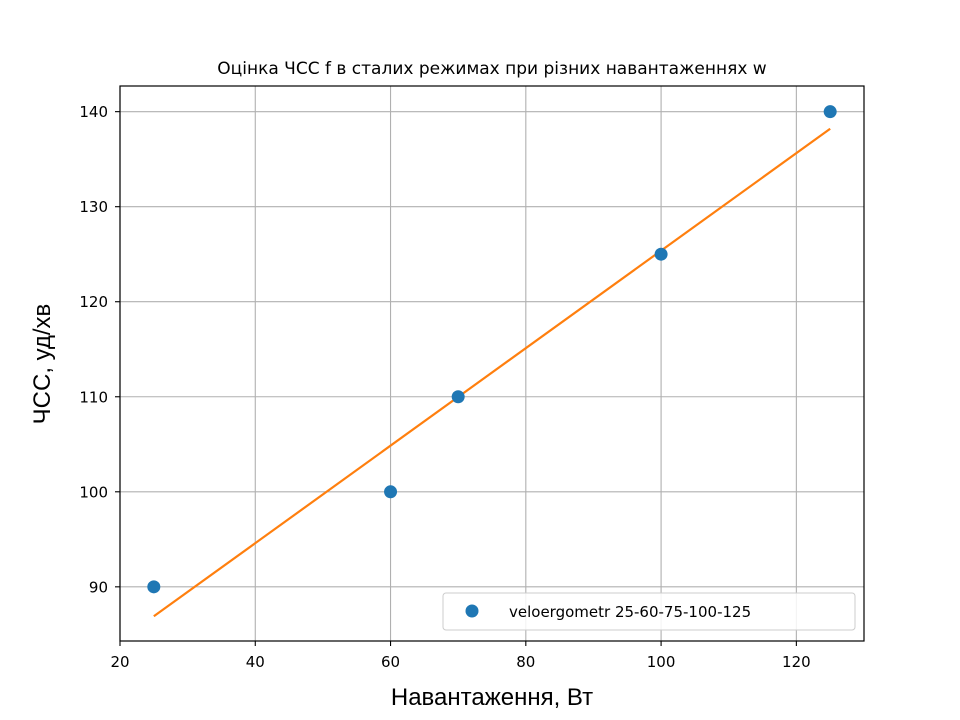 This screenshot has width=960, height=720. I want to click on y-tick-label: 120, so click(93, 302).